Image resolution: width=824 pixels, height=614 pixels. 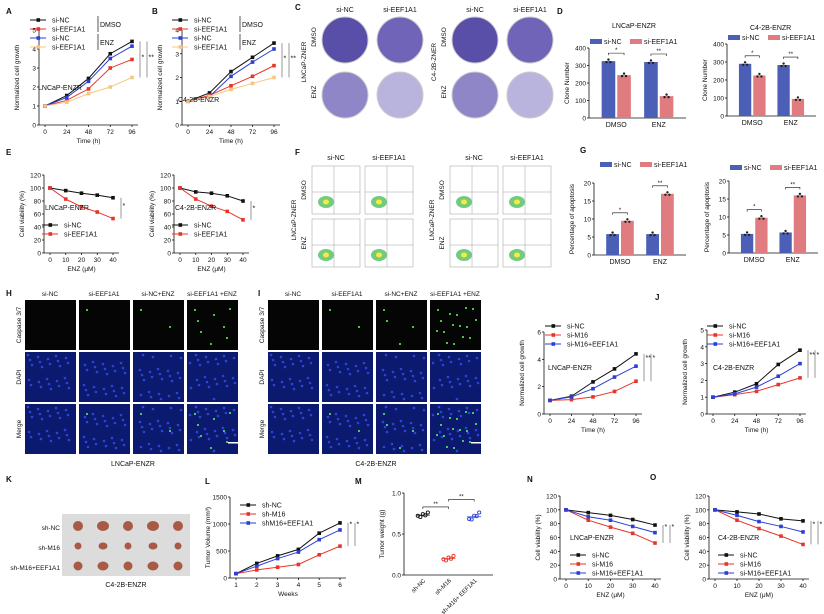 What do you see at coordinates (400, 95) in the screenshot?
I see `colony-plate-c-left` at bounding box center [400, 95].